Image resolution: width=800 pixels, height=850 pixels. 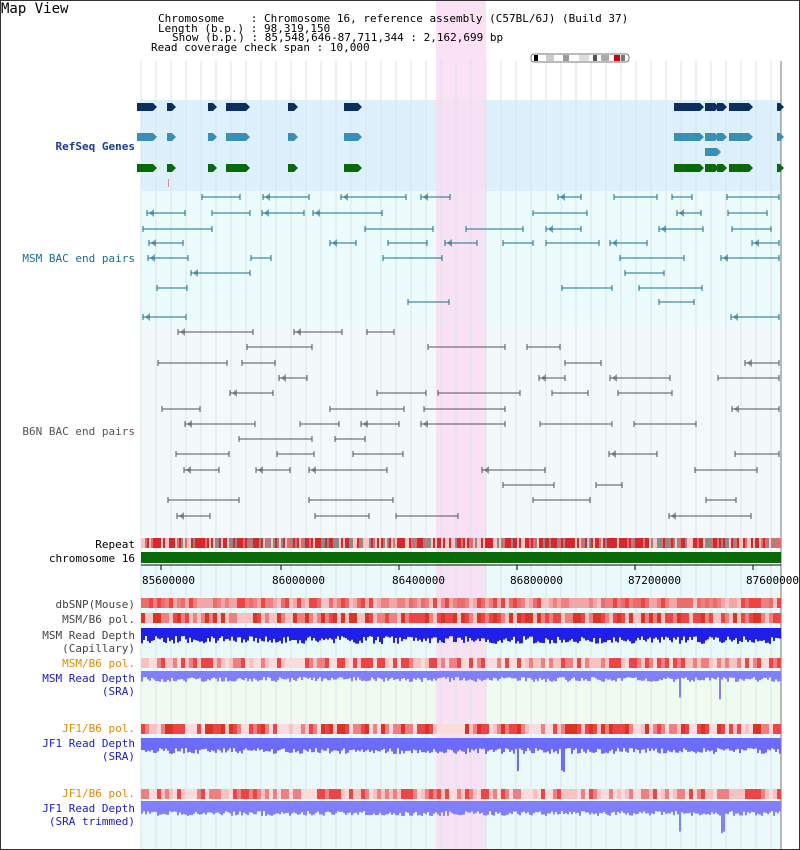 What do you see at coordinates (88, 808) in the screenshot?
I see `track-label-jf1-depth-trimmed: JF1 Read Depth` at bounding box center [88, 808].